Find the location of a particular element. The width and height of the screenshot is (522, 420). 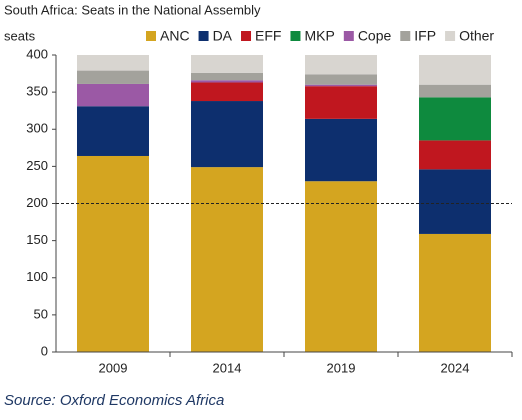

y-tick-label: 400 is located at coordinates (37, 53).